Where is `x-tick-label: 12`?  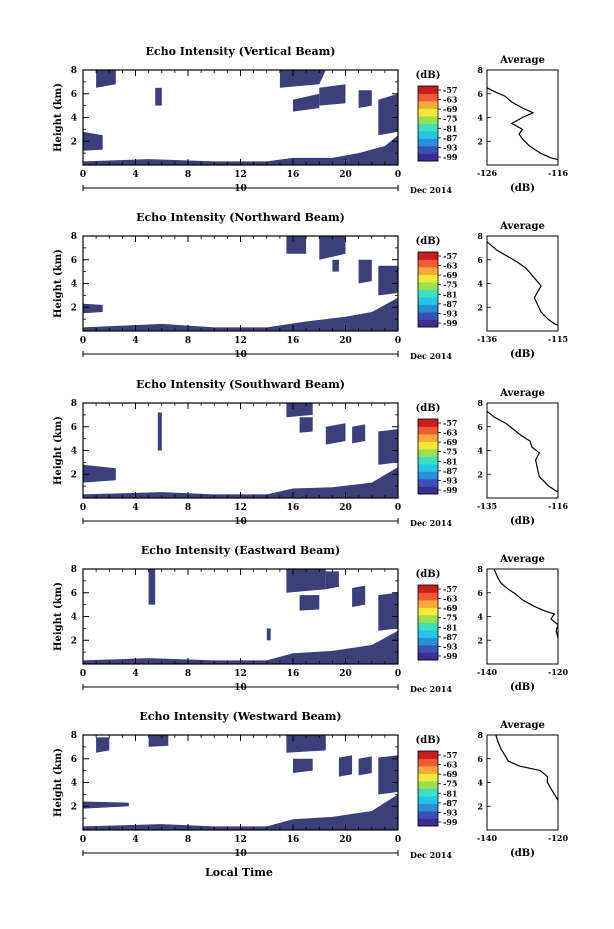 x-tick-label: 12 is located at coordinates (240, 341).